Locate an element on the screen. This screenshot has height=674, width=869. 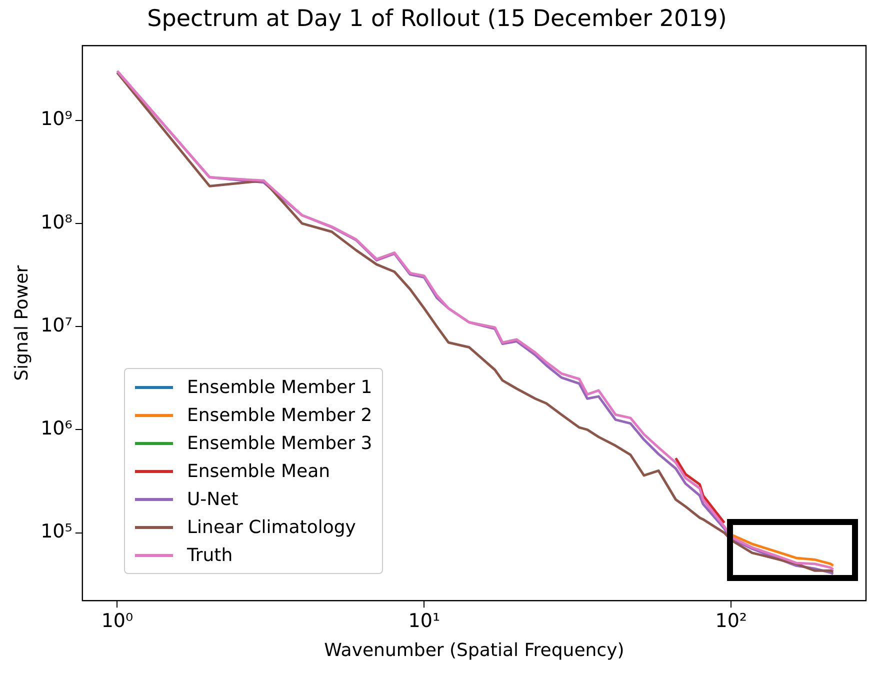
legend-label: Truth is located at coordinates (210, 555).